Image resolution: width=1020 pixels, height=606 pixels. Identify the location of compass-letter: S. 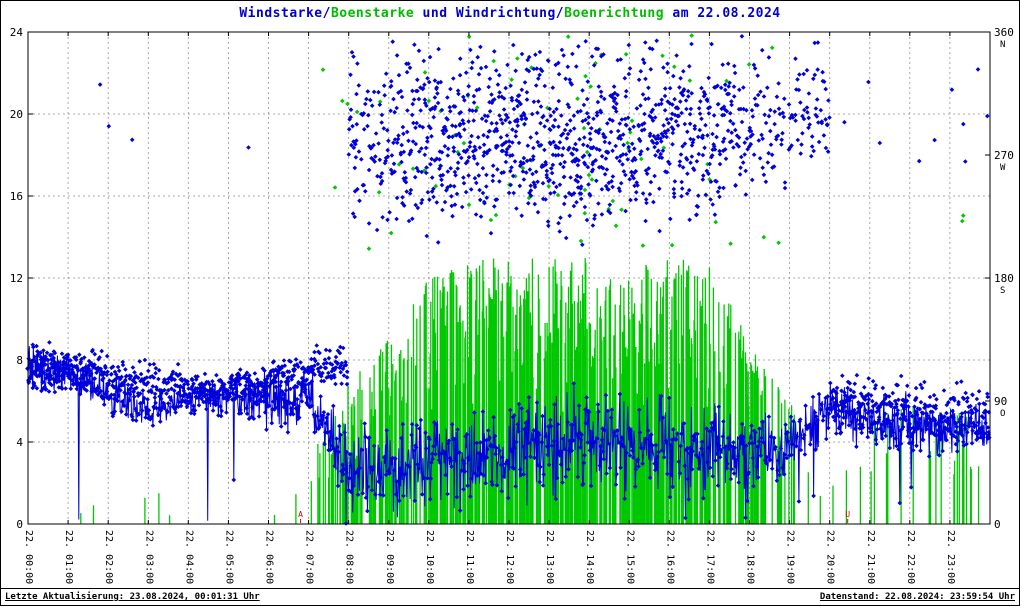
(1002, 291).